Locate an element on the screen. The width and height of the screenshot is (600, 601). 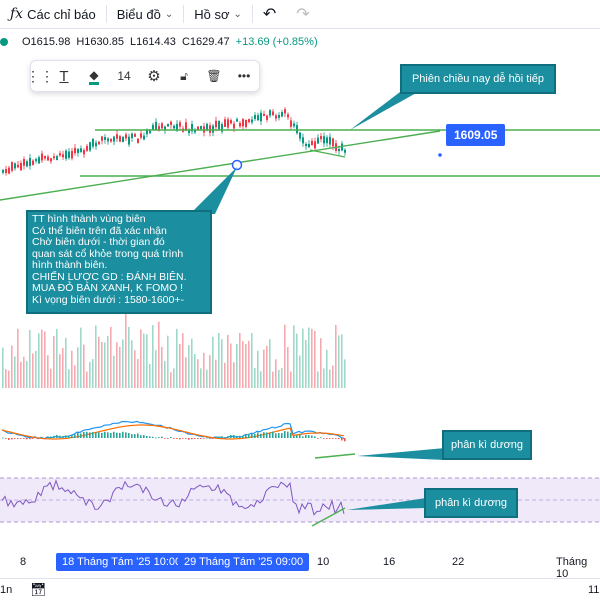
macd-divergence-text: phân kì dương is located at coordinates (487, 445).